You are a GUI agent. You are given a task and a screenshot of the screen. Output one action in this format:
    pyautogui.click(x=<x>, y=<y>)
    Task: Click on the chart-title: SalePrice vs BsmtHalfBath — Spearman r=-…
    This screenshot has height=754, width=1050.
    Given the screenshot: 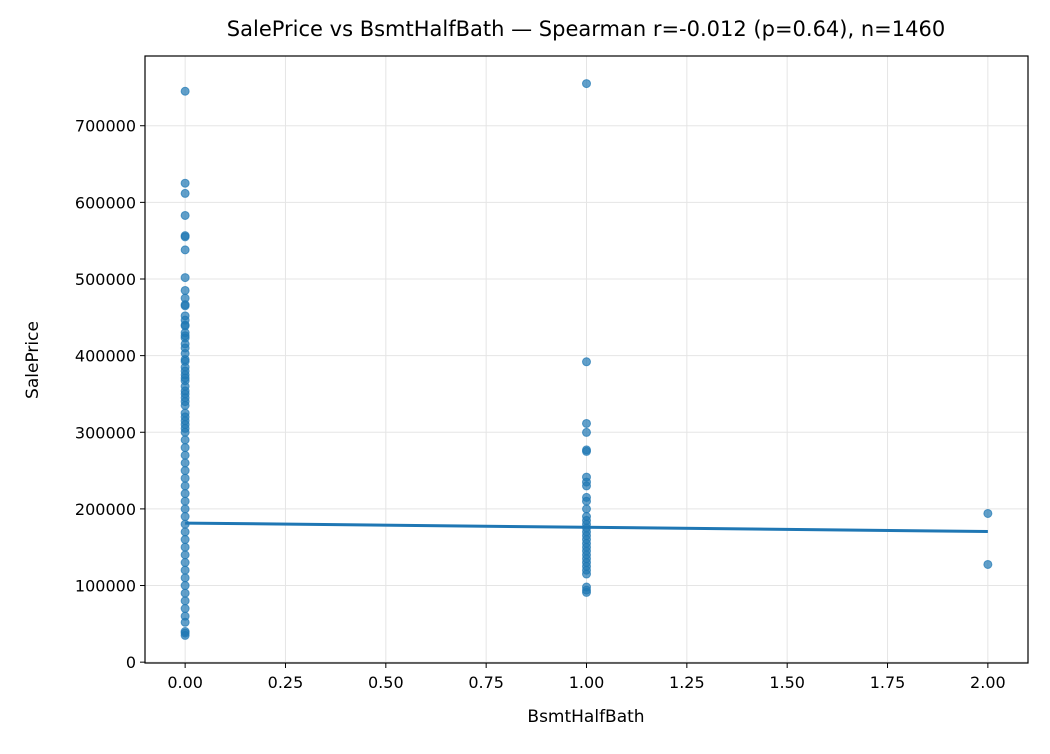 What is the action you would take?
    pyautogui.click(x=586, y=29)
    